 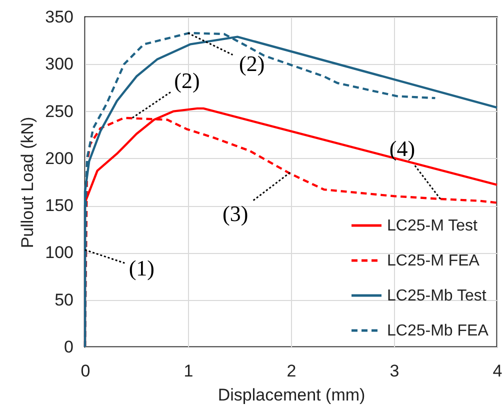 What do you see at coordinates (292, 395) in the screenshot?
I see `x-axis-title: Displacement (mm)` at bounding box center [292, 395].